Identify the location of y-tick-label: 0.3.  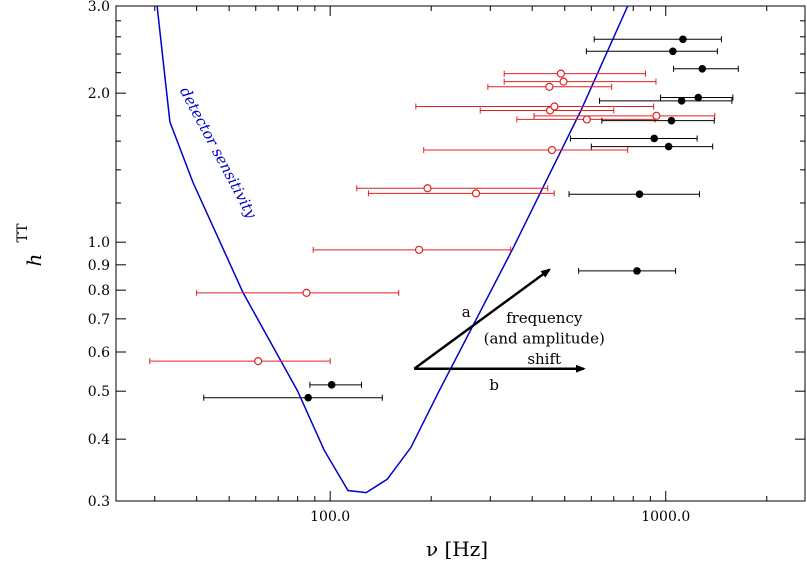
(99, 502).